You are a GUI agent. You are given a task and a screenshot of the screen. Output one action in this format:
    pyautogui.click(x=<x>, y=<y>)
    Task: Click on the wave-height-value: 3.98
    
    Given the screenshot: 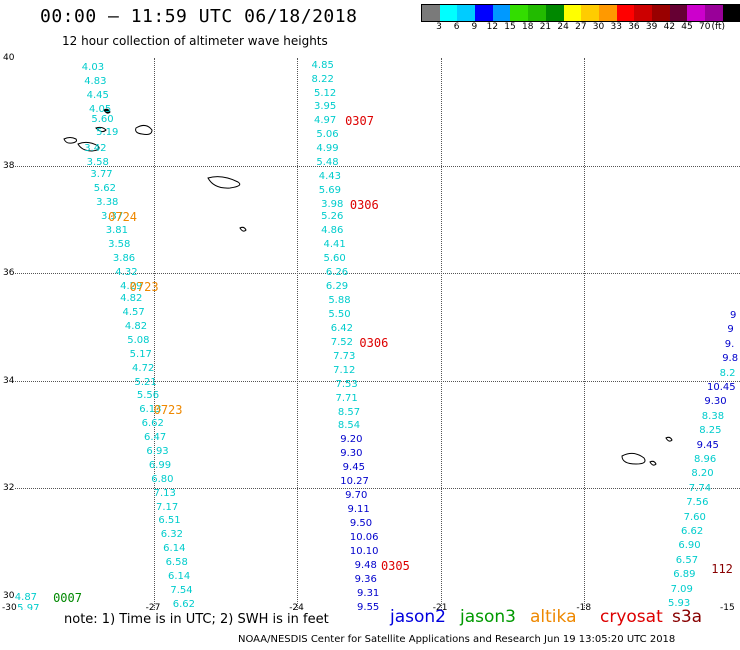 What is the action you would take?
    pyautogui.click(x=332, y=205)
    